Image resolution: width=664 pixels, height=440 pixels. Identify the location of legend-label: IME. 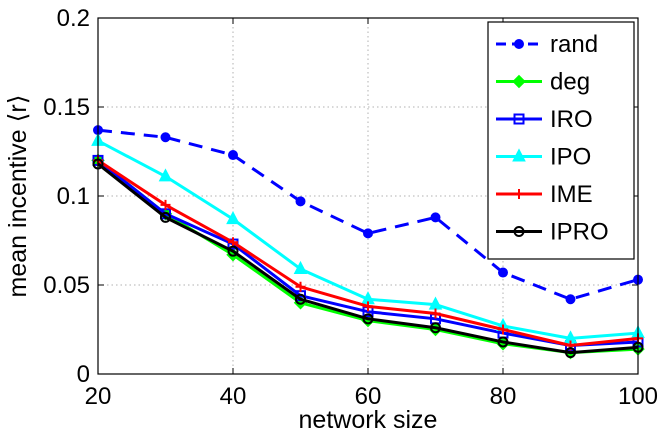
(571, 194).